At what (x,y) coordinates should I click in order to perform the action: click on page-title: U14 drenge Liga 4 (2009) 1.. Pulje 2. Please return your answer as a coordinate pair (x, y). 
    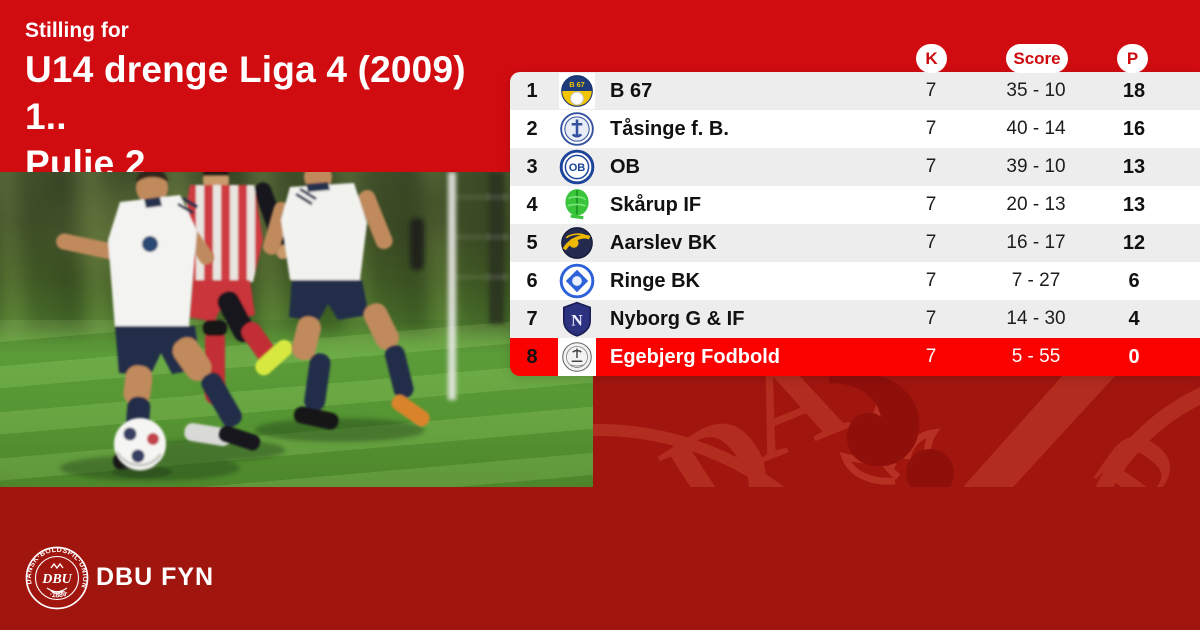
    Looking at the image, I should click on (265, 116).